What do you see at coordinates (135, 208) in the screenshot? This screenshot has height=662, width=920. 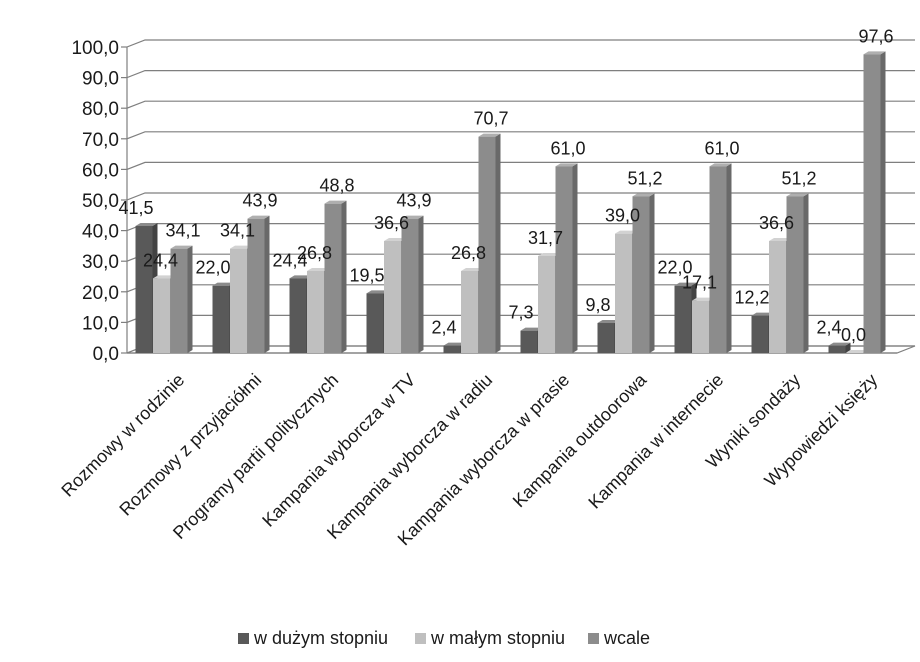 I see `data-label: 41,5` at bounding box center [135, 208].